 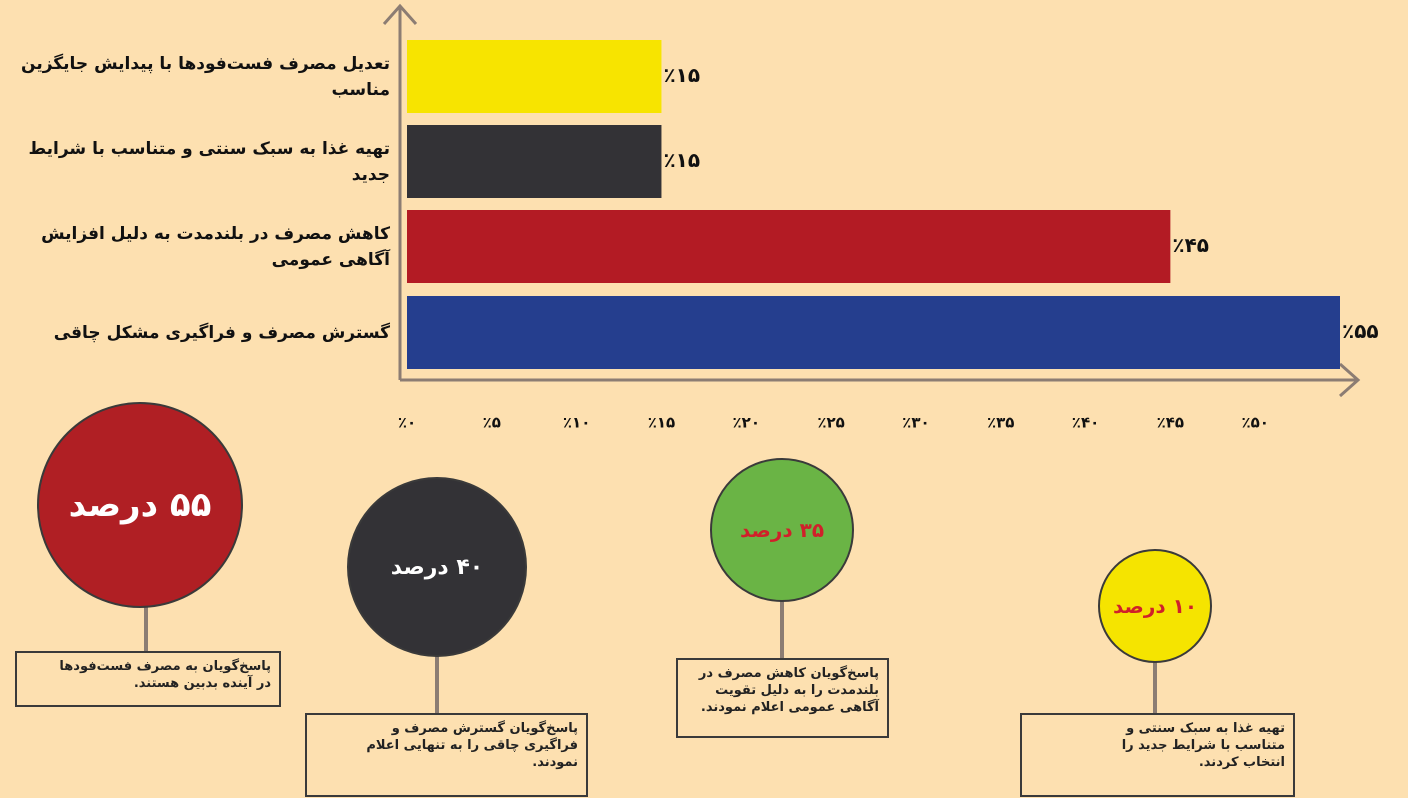 I want to click on x-tick-label: ٪۵, so click(x=492, y=423).